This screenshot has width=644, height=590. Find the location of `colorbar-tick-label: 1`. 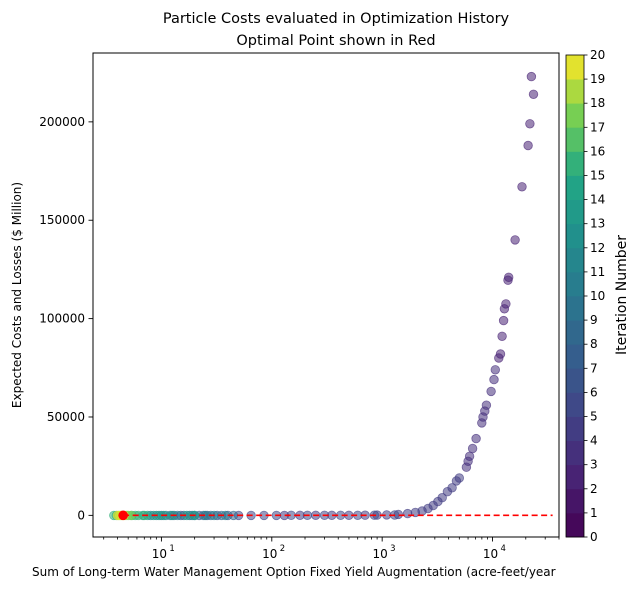

colorbar-tick-label: 1 is located at coordinates (594, 513).